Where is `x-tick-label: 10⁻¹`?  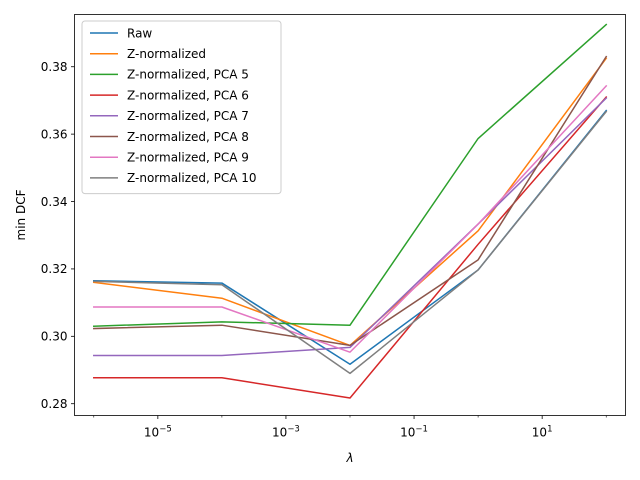 x-tick-label: 10⁻¹ is located at coordinates (414, 432).